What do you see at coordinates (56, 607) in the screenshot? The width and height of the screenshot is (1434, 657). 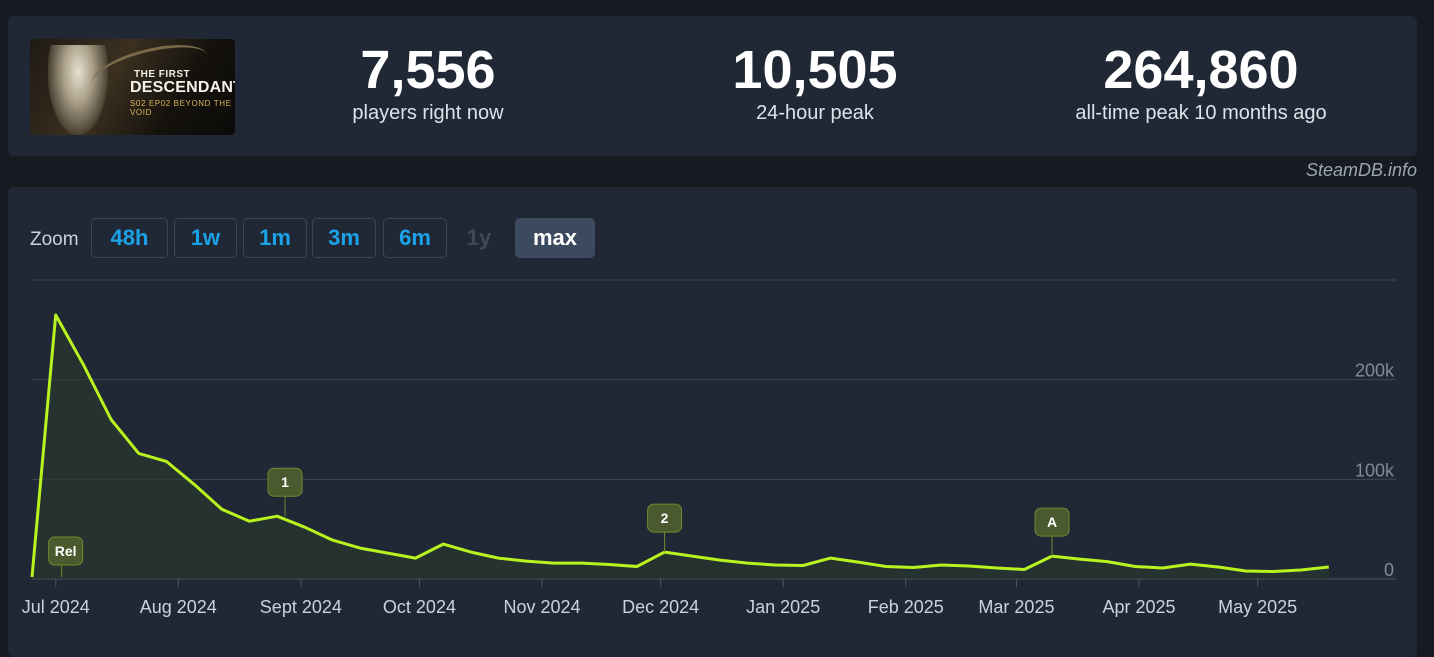 I see `x-tick-label: Jul 2024` at bounding box center [56, 607].